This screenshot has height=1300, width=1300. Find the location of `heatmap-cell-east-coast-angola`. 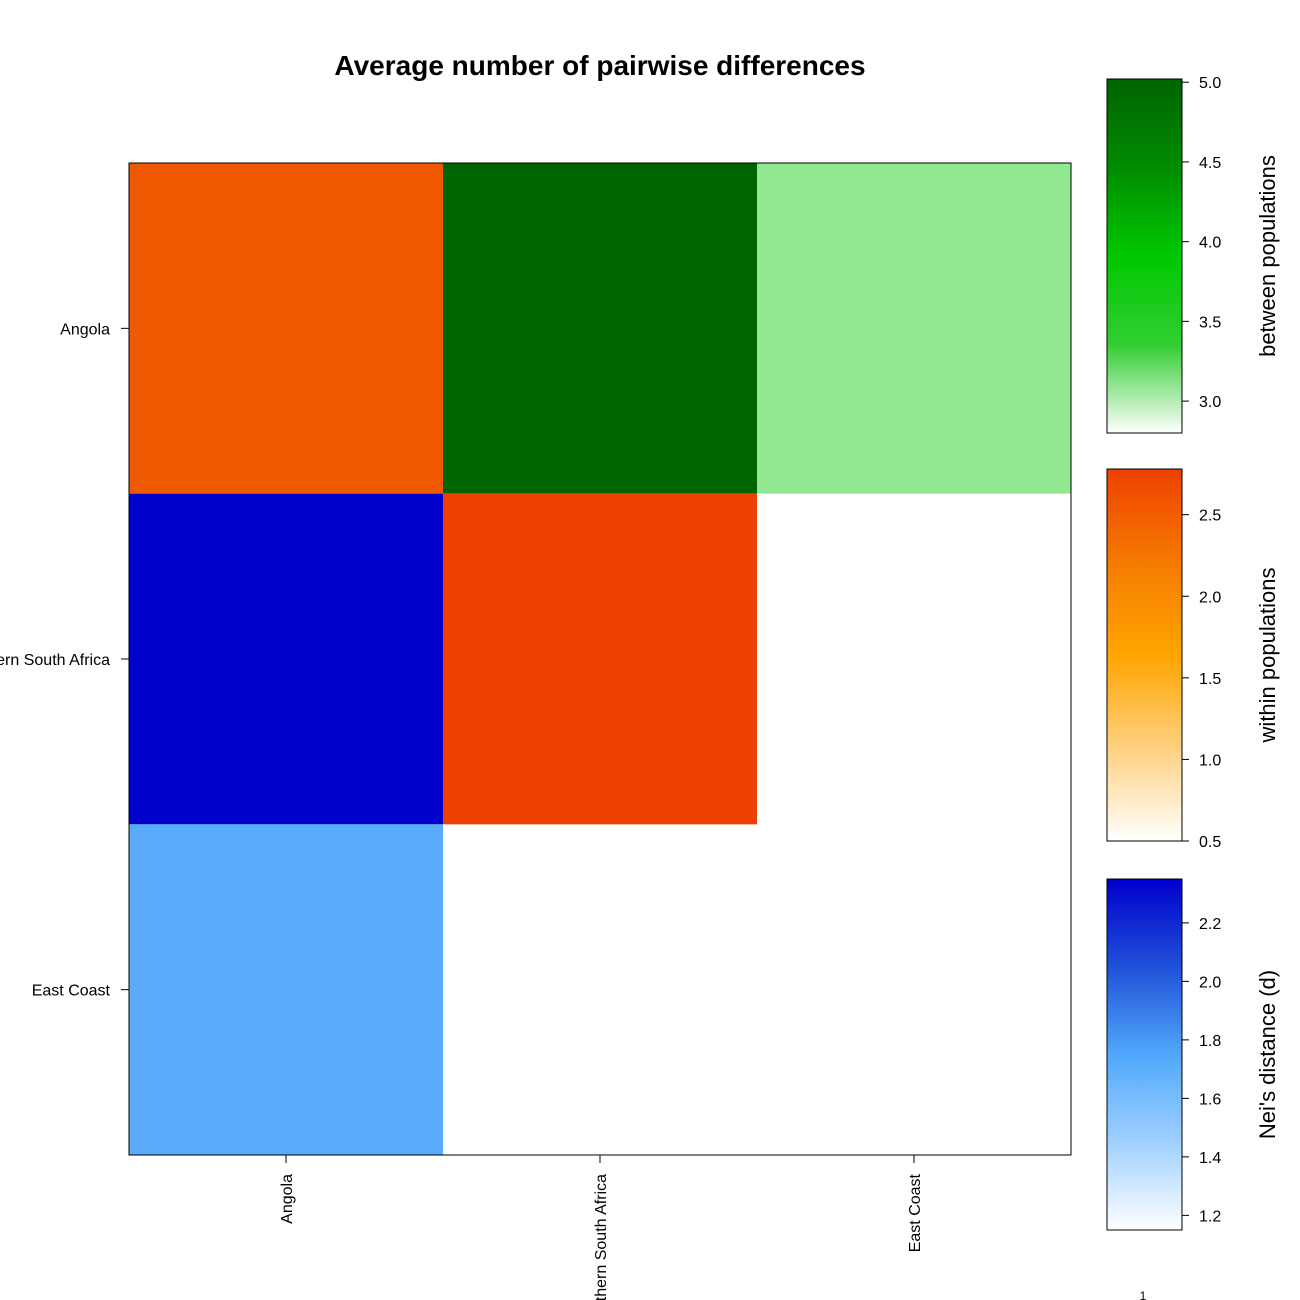

heatmap-cell-east-coast-angola is located at coordinates (286, 989).